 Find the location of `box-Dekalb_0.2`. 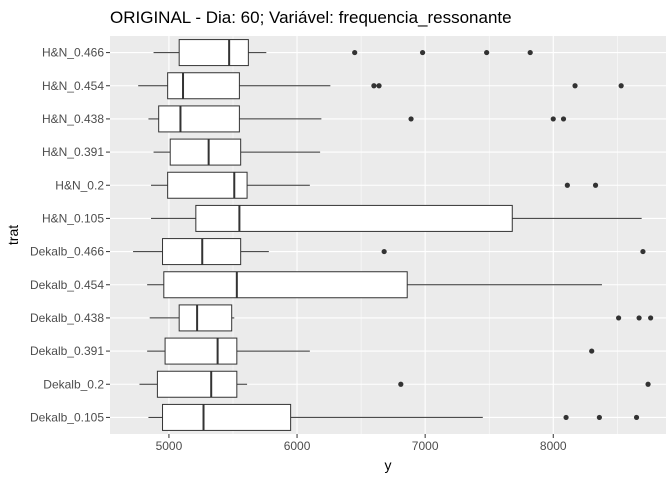

box-Dekalb_0.2 is located at coordinates (395, 384).